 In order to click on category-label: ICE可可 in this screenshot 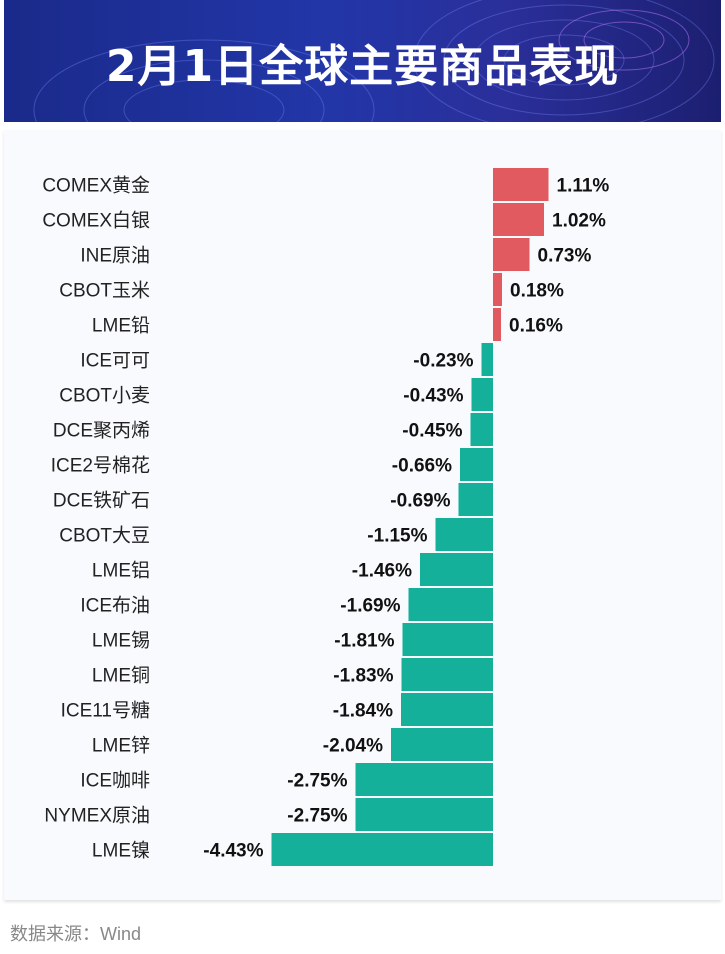, I will do `click(115, 361)`.